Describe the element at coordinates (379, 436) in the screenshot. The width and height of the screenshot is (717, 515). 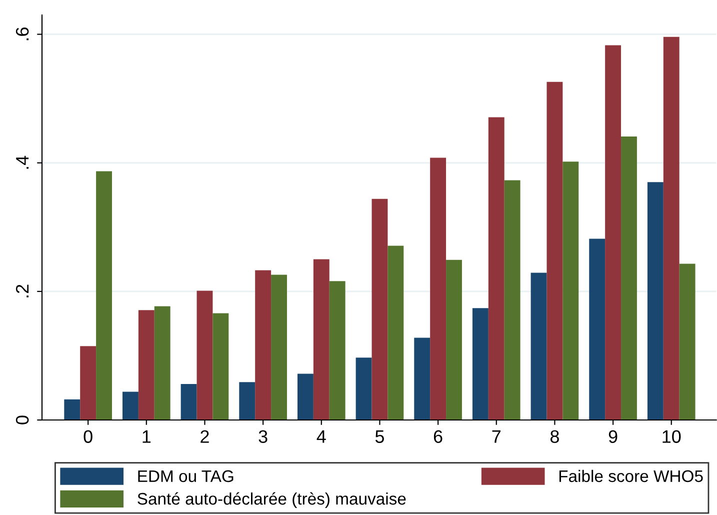
I see `x-tick-label: 5` at that location.